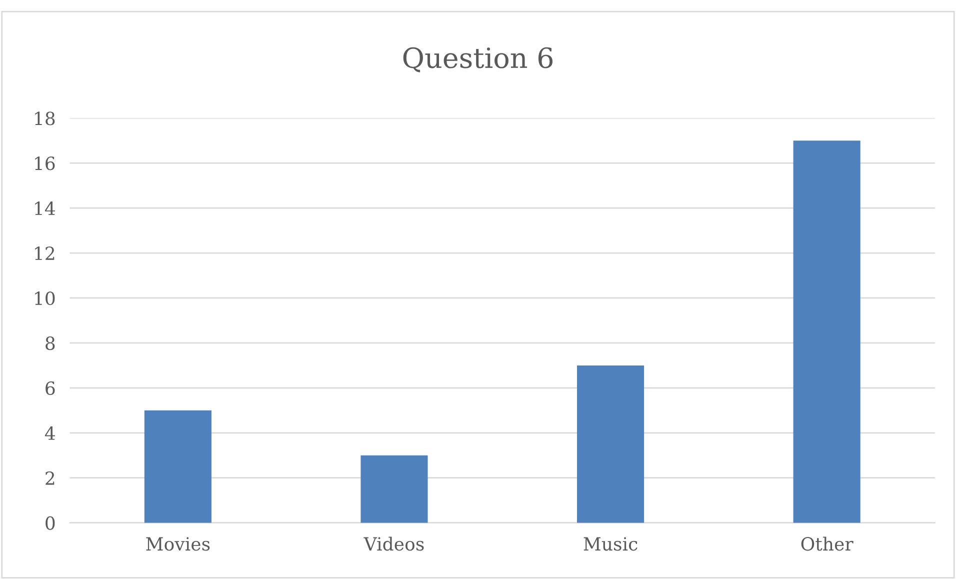  I want to click on y-tick-label: 16, so click(45, 163).